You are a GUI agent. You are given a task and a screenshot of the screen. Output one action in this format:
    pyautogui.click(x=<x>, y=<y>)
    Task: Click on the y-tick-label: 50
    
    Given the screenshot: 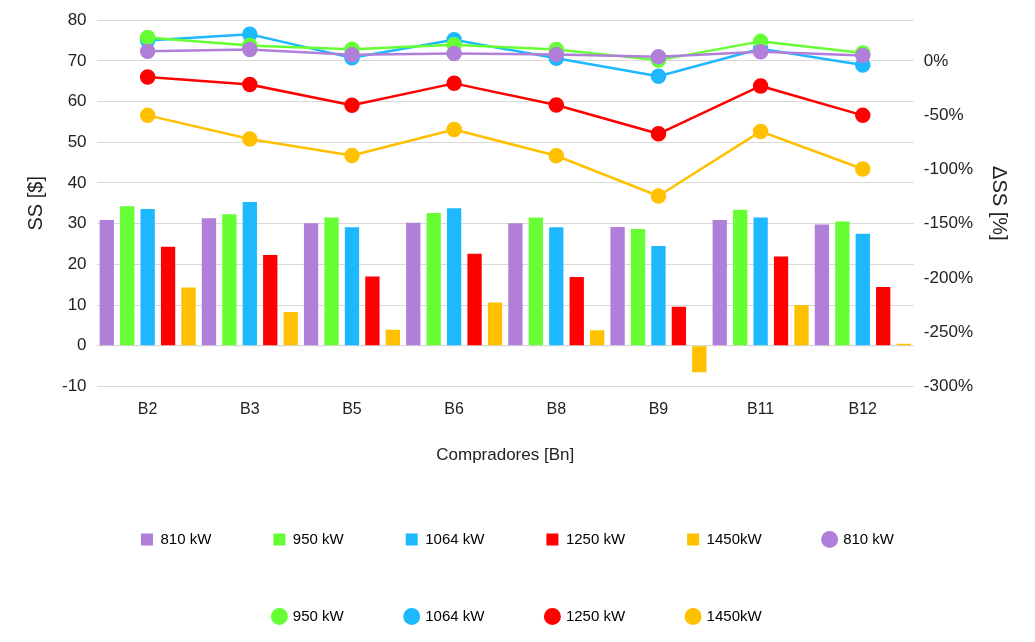 What is the action you would take?
    pyautogui.click(x=77, y=141)
    